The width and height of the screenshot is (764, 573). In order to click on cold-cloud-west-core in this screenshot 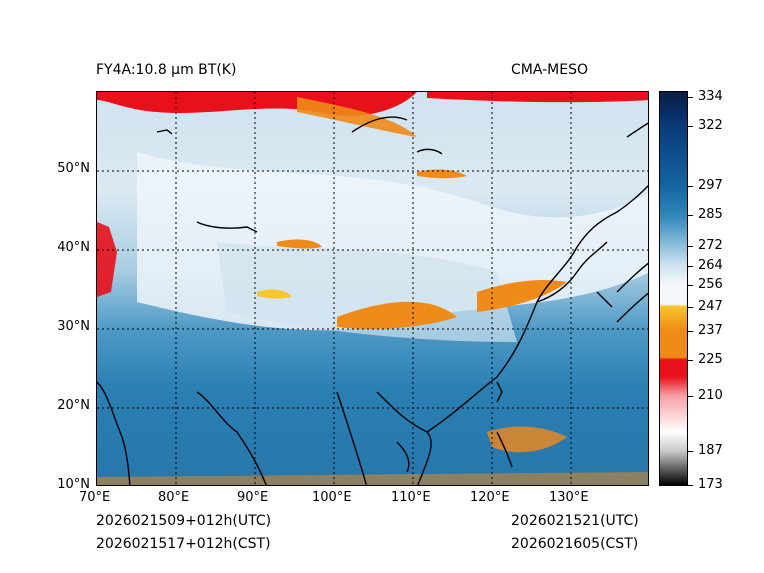, I will do `click(107, 259)`.